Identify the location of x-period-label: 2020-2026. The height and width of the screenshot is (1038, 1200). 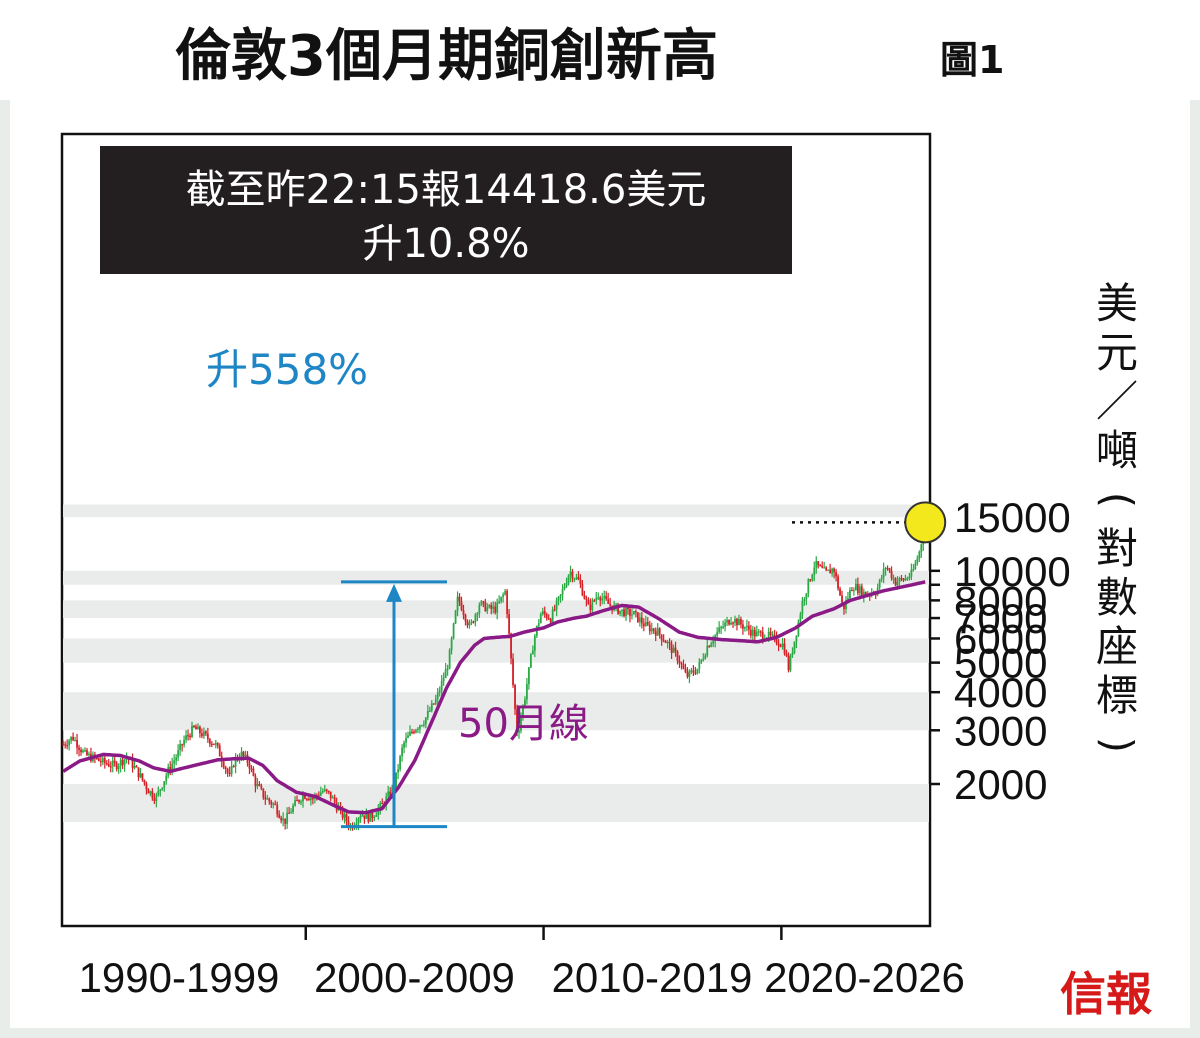
(864, 977).